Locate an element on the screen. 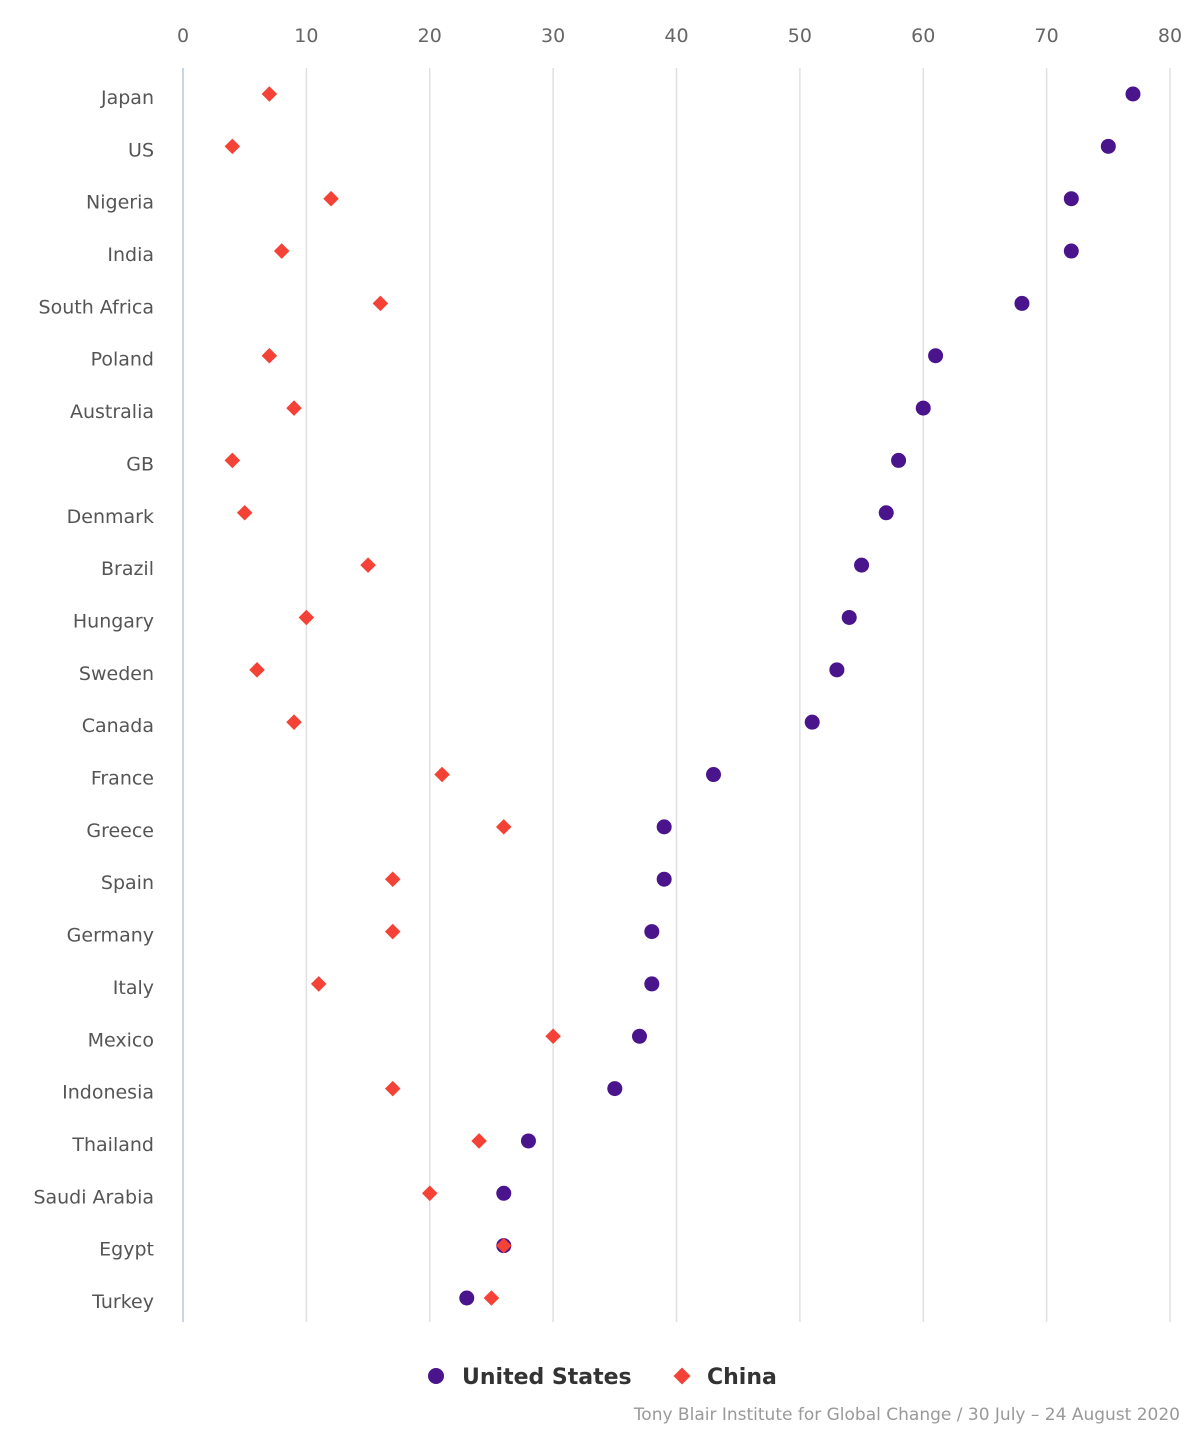 The image size is (1200, 1430). legend-marker-united-states is located at coordinates (436, 1376).